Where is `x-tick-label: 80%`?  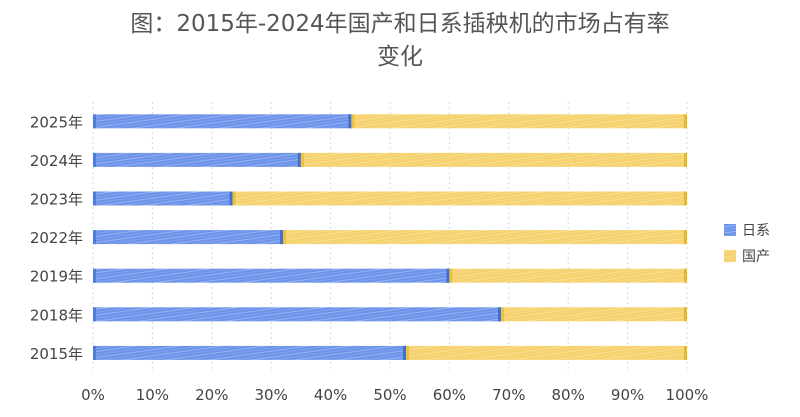
x-tick-label: 80% is located at coordinates (568, 395).